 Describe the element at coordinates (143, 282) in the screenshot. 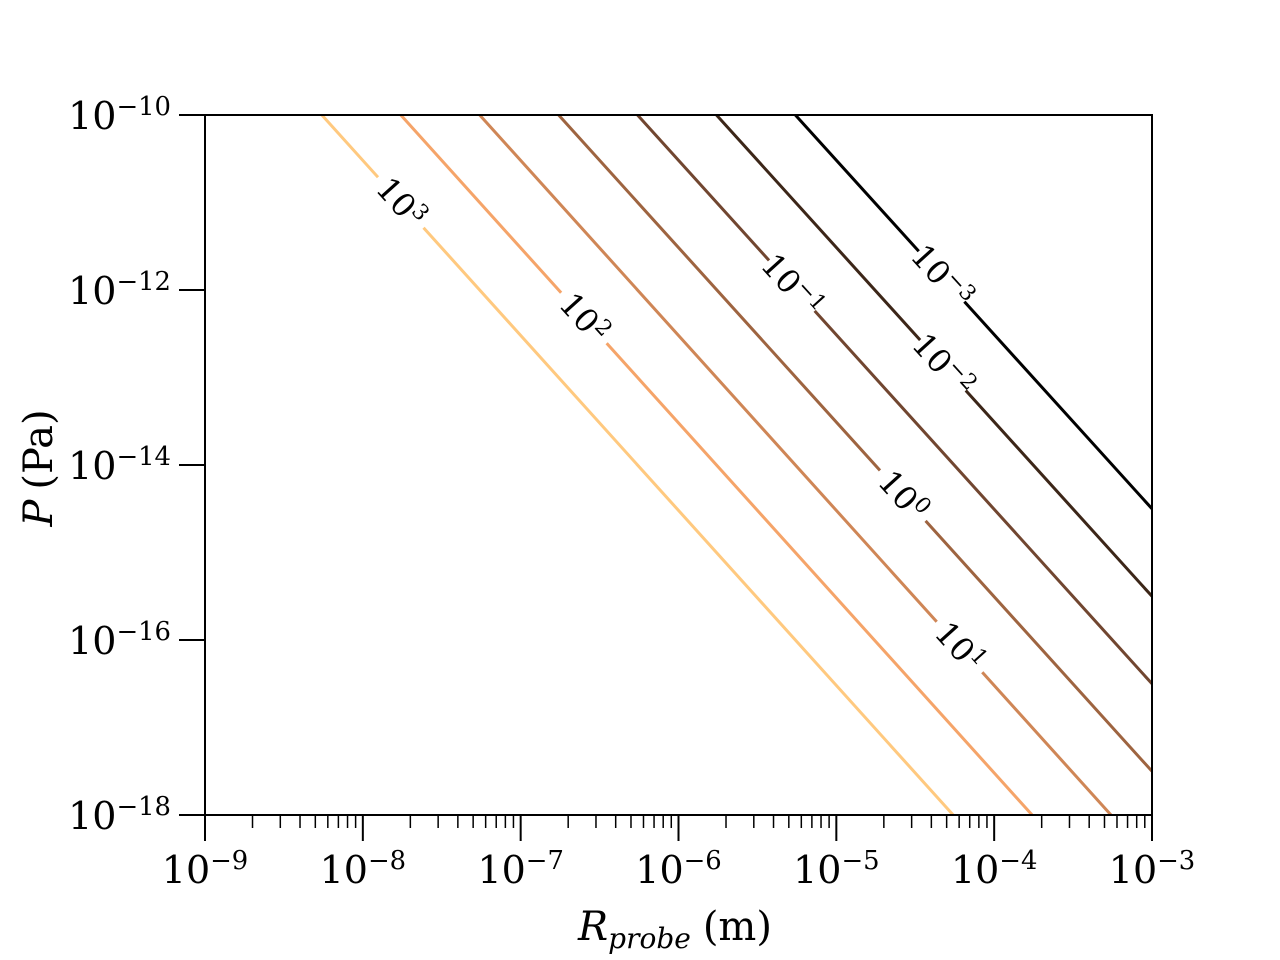

I see `y-tick-label-exponent: −12` at that location.